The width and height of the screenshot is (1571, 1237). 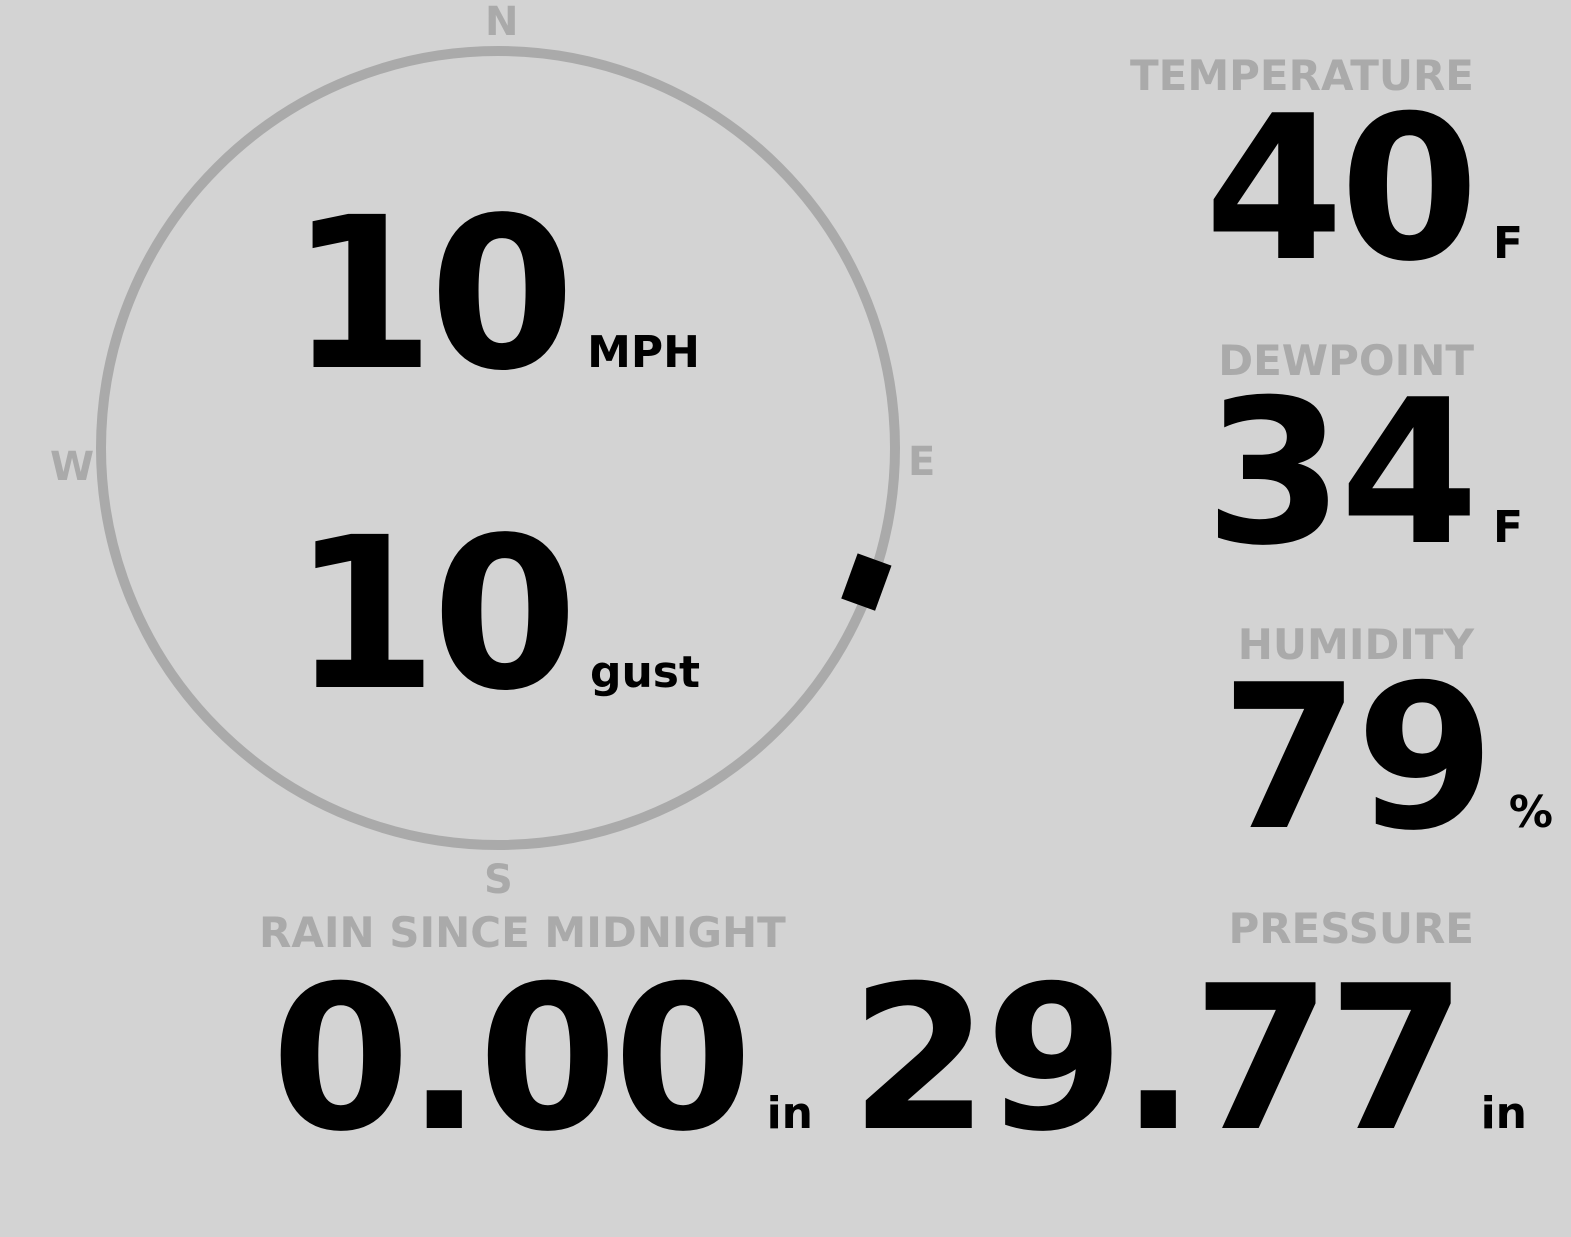 I want to click on dewpoint: 34 F, so click(x=1364, y=474).